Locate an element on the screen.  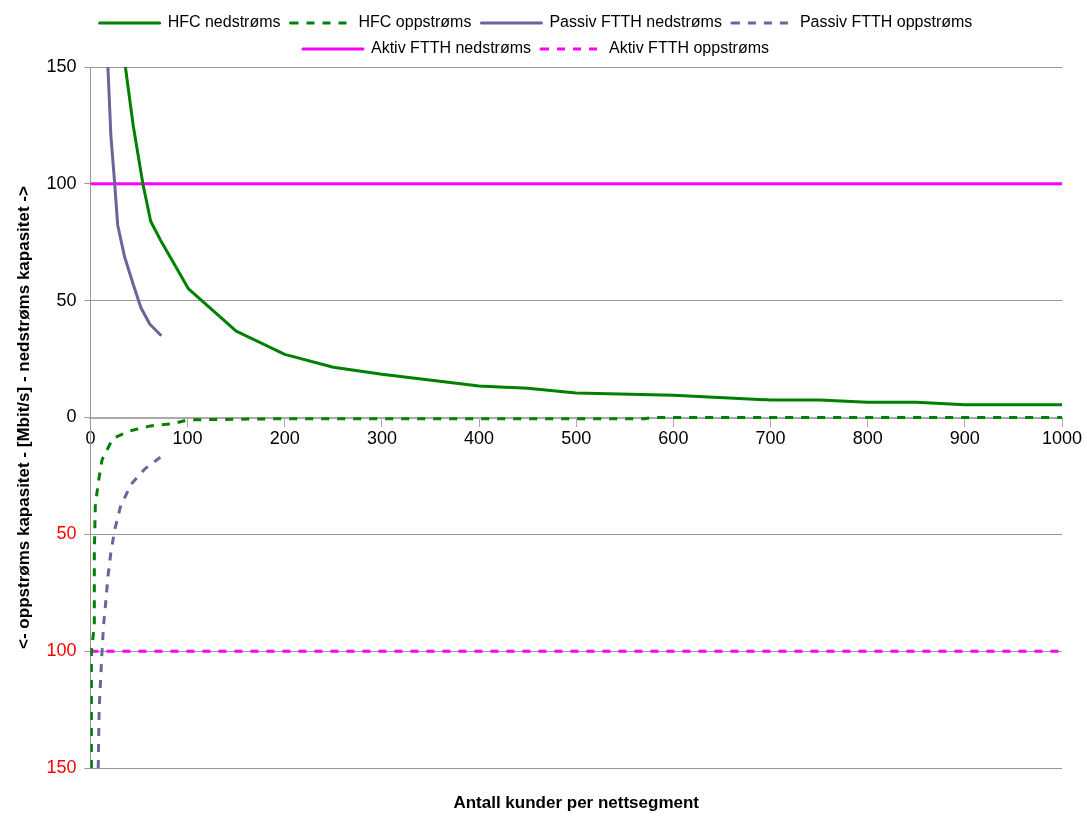
x-tick-label: 700 is located at coordinates (770, 438).